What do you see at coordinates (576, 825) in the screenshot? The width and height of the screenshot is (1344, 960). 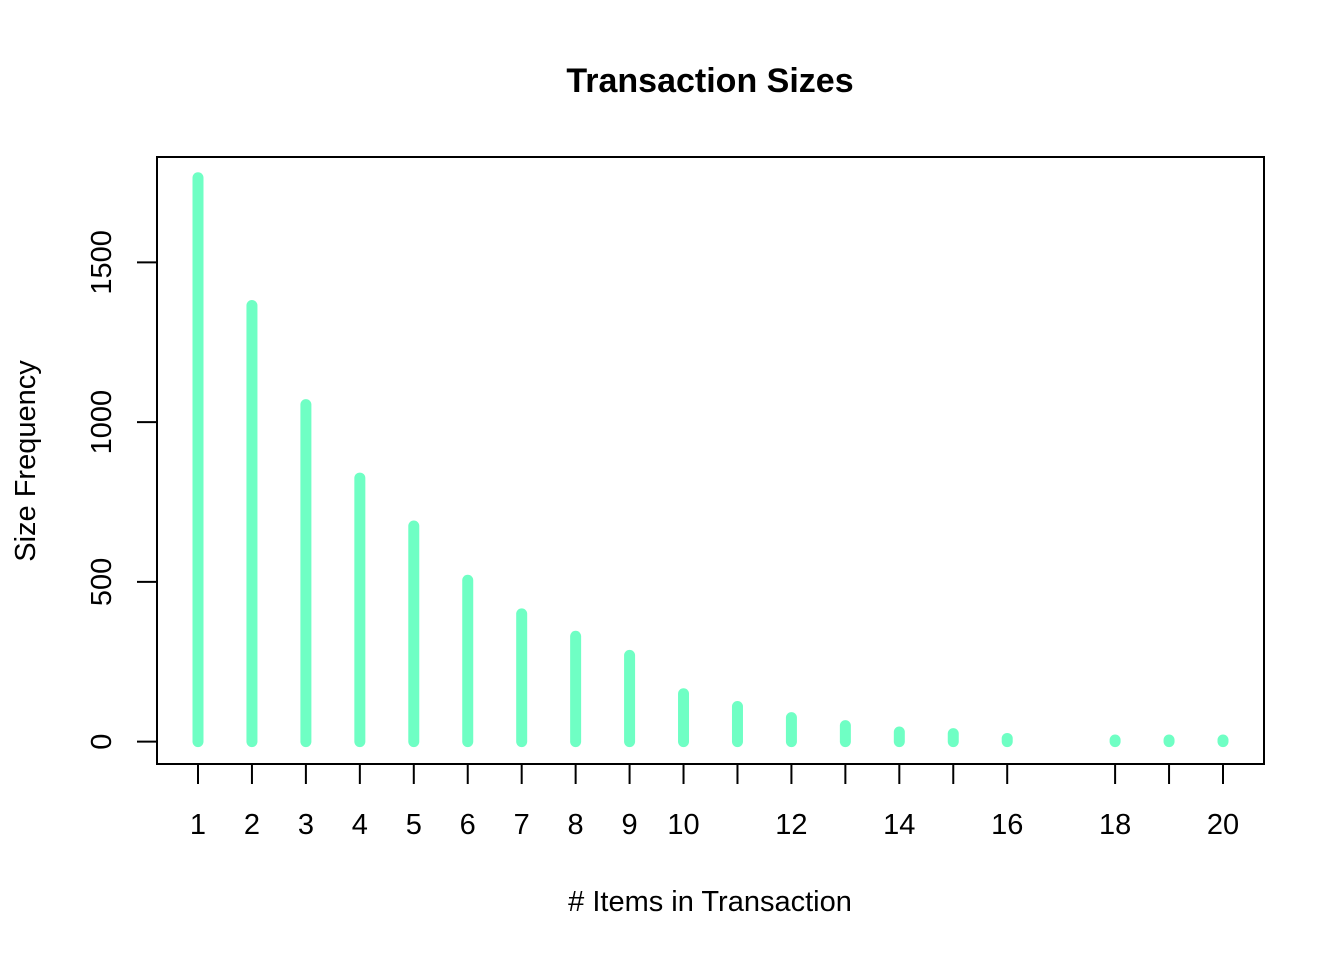 I see `x-tick-label-8: 8` at bounding box center [576, 825].